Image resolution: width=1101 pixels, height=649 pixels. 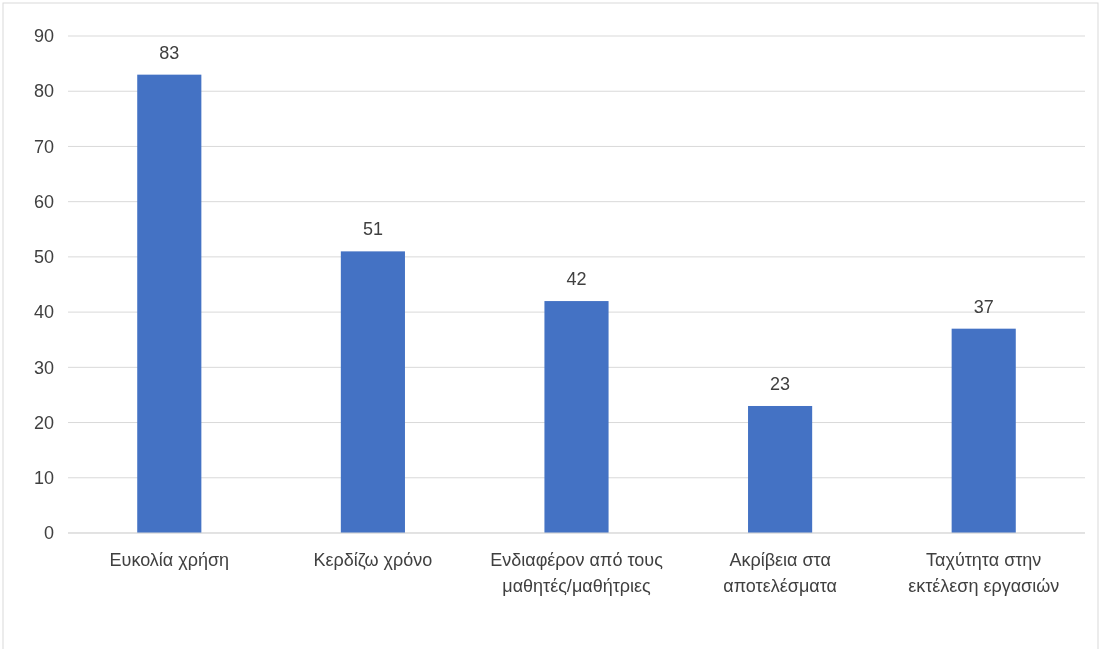 What do you see at coordinates (43, 91) in the screenshot?
I see `y-tick-label: 80` at bounding box center [43, 91].